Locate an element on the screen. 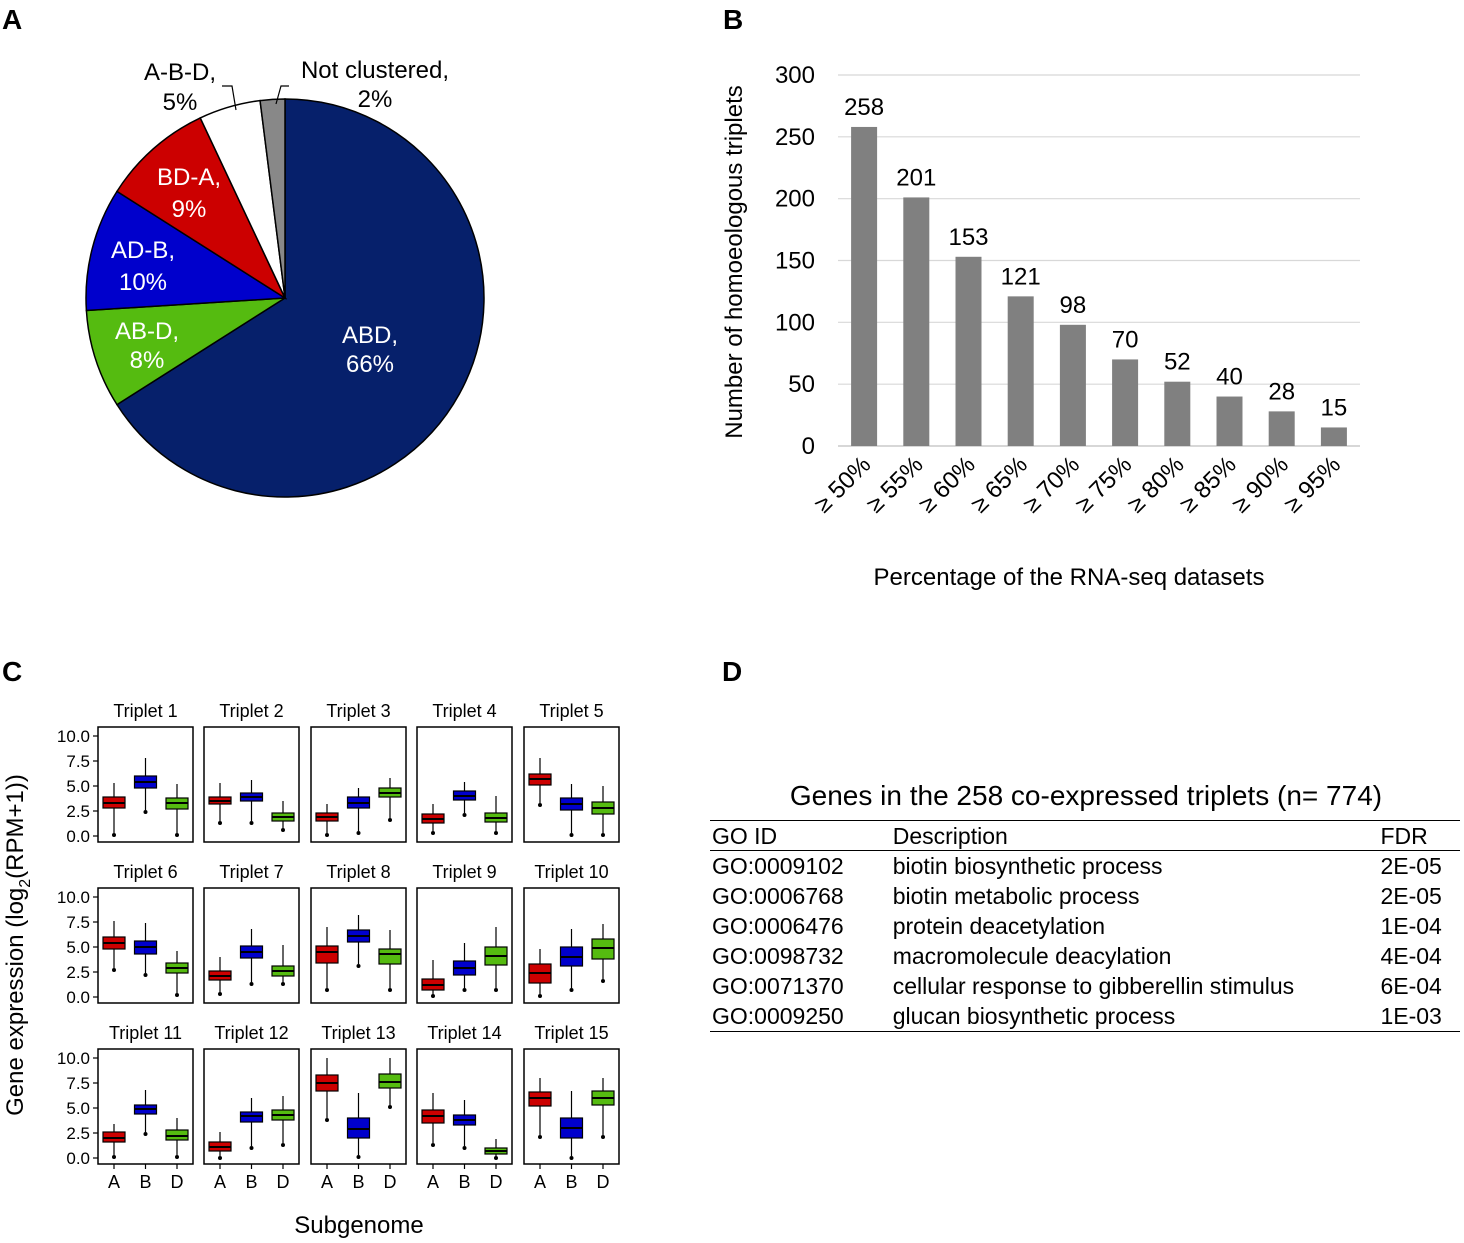 This screenshot has width=1464, height=1243. triplet-panel-2: Triplet 2 is located at coordinates (251, 772).